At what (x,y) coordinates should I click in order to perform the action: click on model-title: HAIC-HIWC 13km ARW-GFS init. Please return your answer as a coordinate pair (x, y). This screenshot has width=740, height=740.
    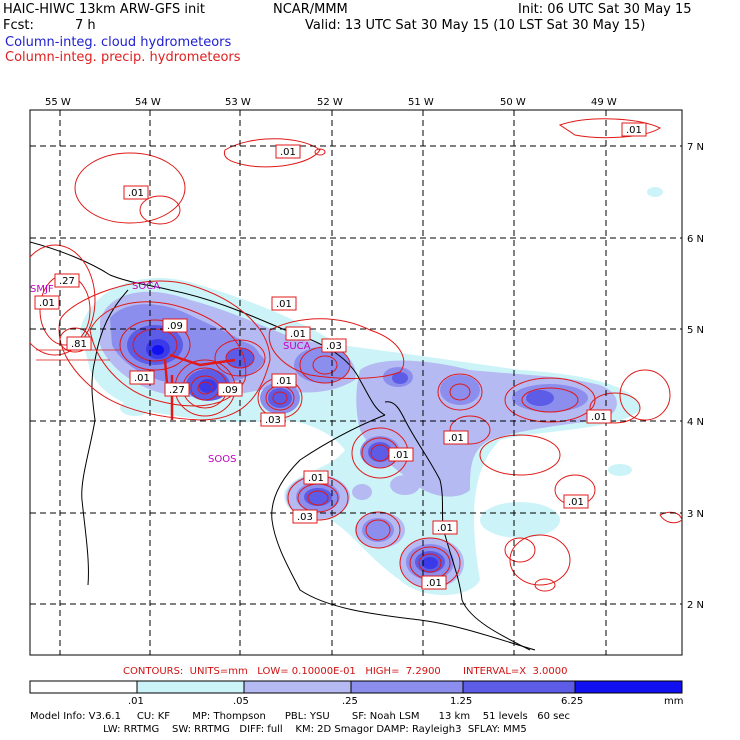
    Looking at the image, I should click on (104, 9).